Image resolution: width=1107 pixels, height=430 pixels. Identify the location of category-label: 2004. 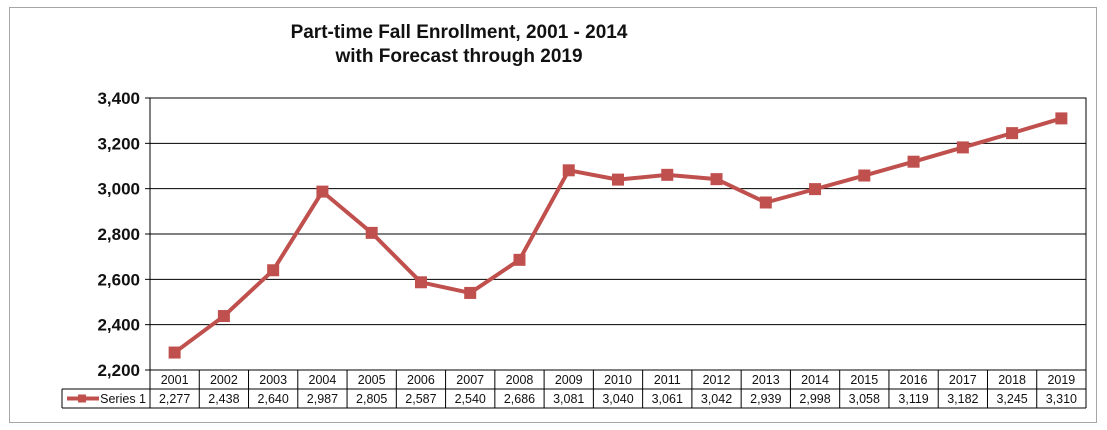
(323, 380).